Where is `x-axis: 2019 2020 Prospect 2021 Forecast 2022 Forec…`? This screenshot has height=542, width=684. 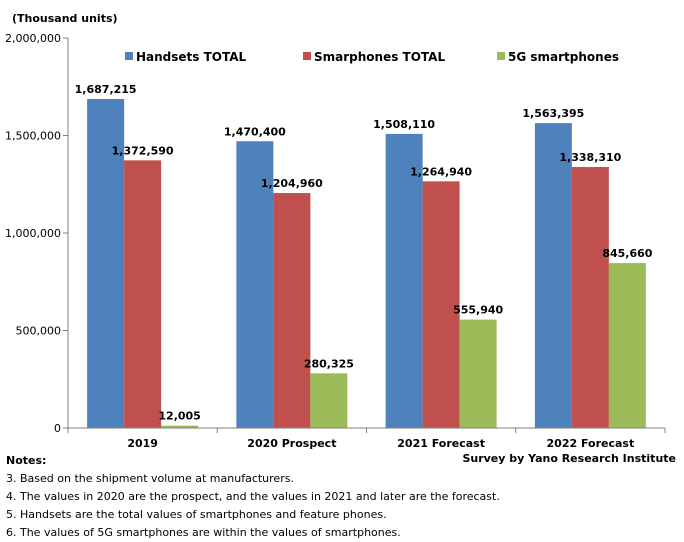 x-axis: 2019 2020 Prospect 2021 Forecast 2022 Forec… is located at coordinates (366, 438).